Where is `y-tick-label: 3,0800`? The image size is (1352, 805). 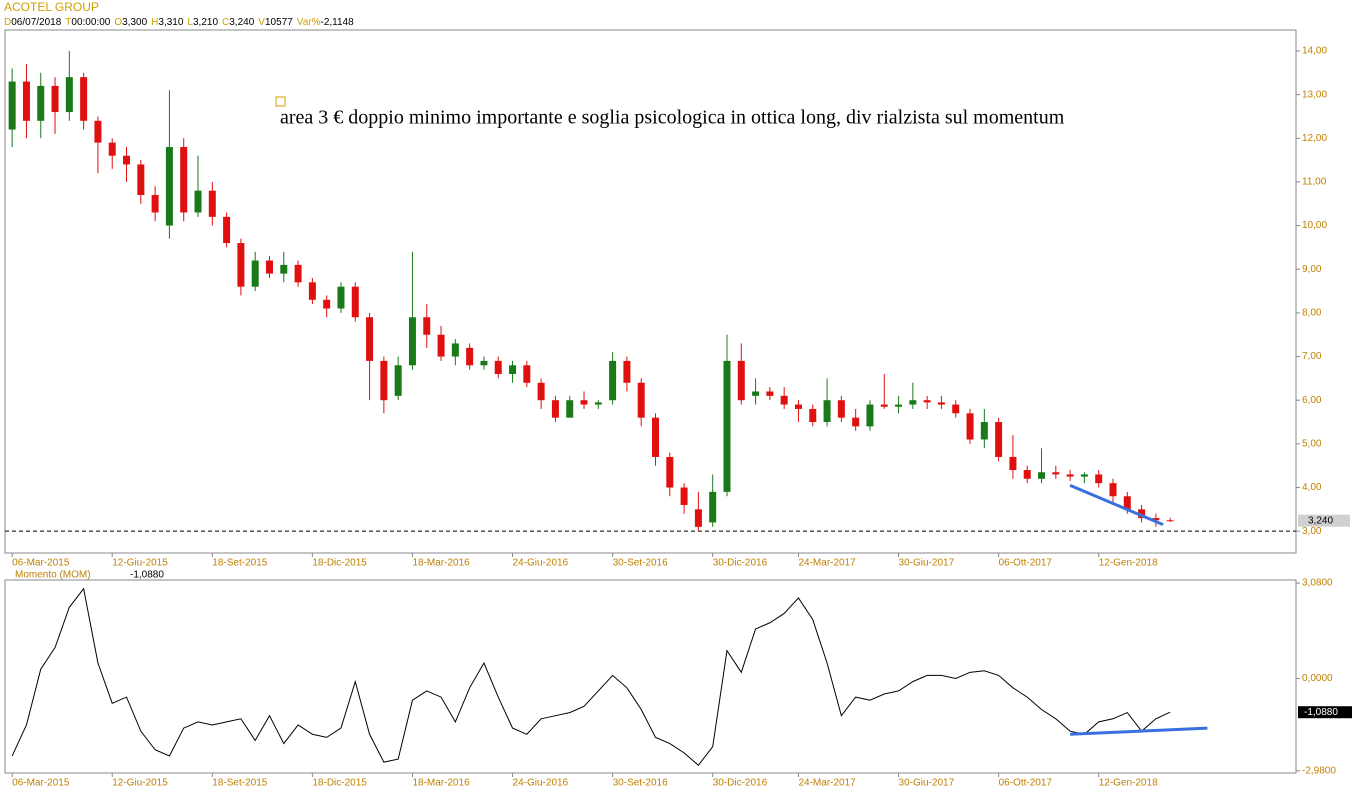 y-tick-label: 3,0800 is located at coordinates (1317, 583).